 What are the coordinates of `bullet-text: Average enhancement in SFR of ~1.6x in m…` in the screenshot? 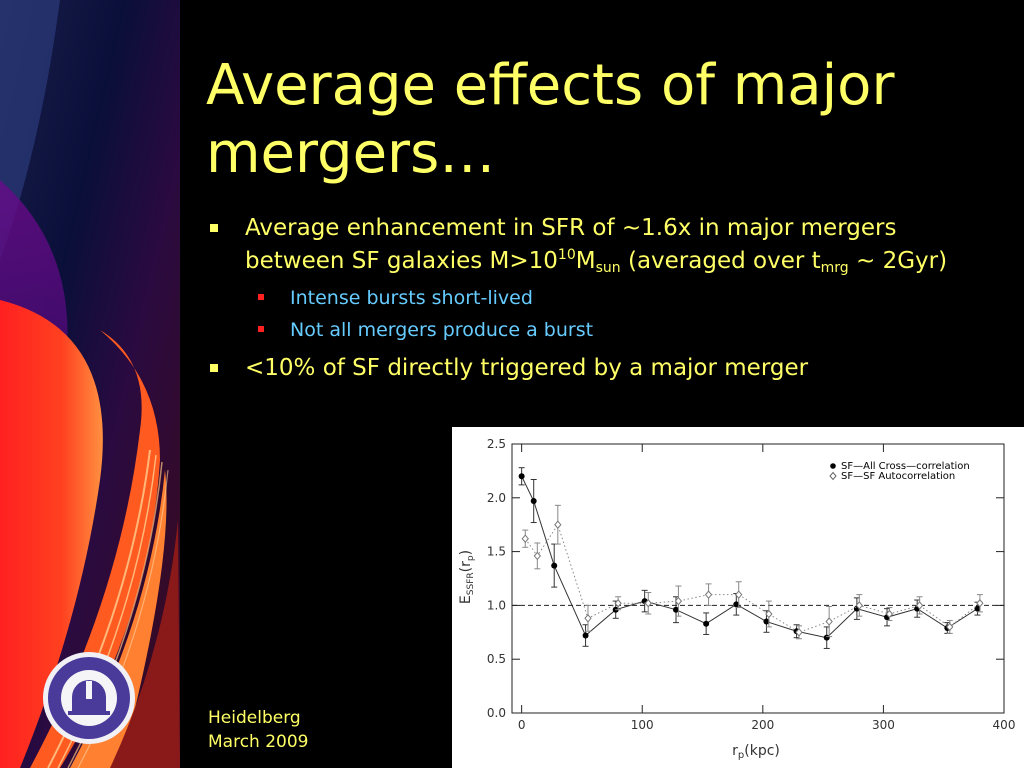 It's located at (596, 245).